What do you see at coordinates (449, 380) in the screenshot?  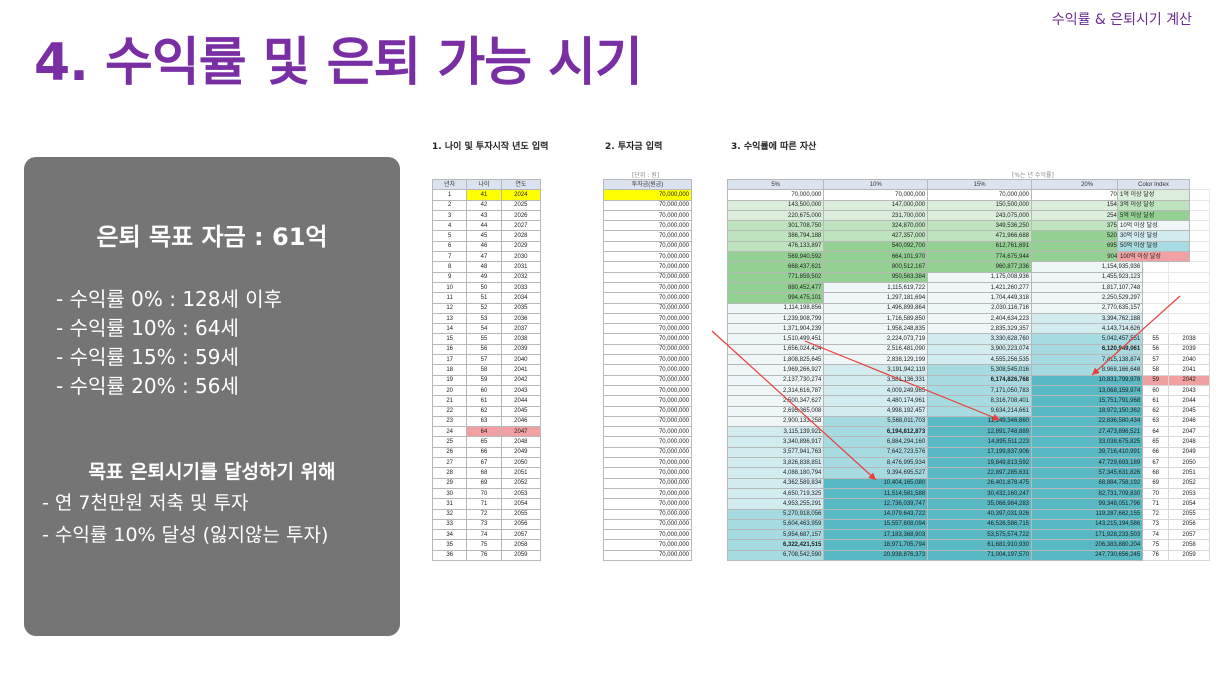 I see `table-cell: 19` at bounding box center [449, 380].